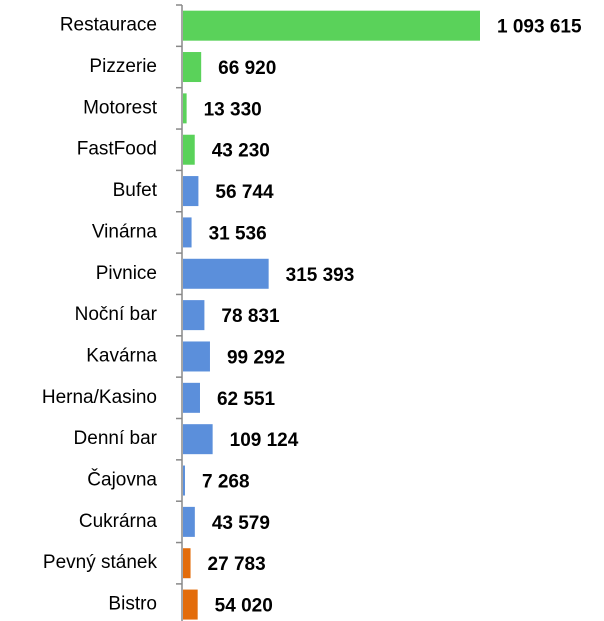 Image resolution: width=604 pixels, height=621 pixels. I want to click on category-label: FastFood, so click(117, 149).